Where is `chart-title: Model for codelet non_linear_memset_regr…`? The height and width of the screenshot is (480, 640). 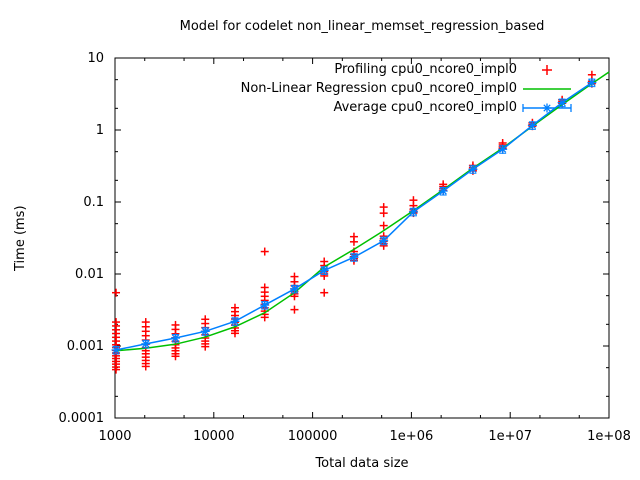
chart-title: Model for codelet non_linear_memset_regr… is located at coordinates (362, 26).